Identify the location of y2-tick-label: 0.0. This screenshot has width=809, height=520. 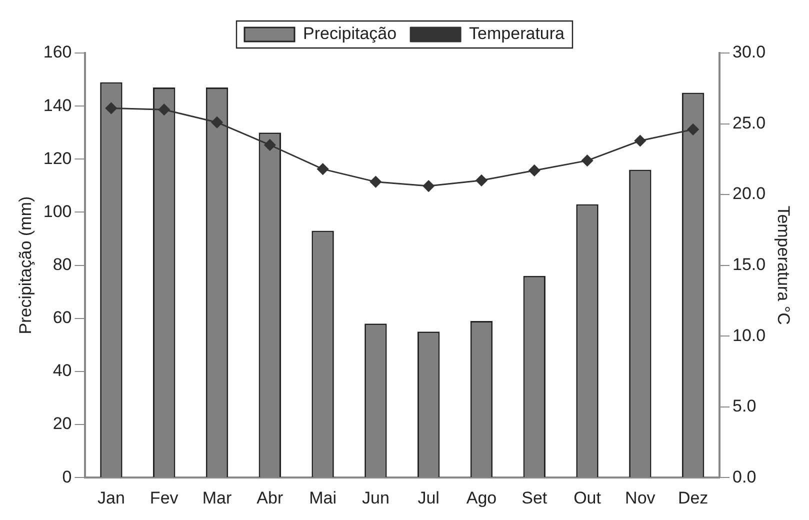
(744, 476).